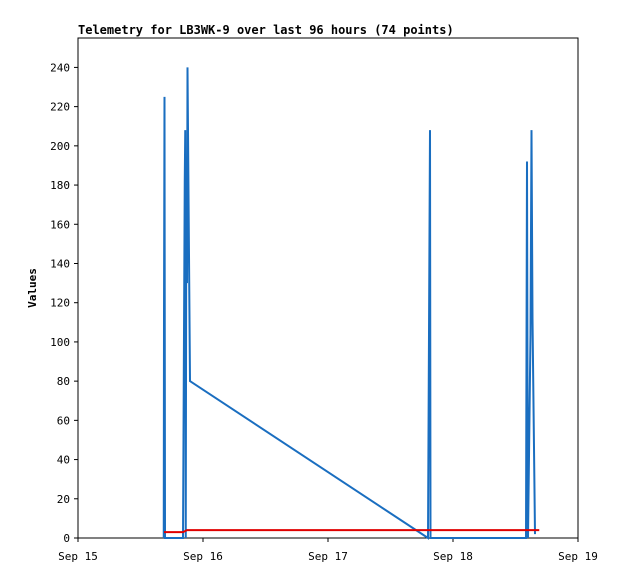  I want to click on y-tick-label: 20, so click(63, 499).